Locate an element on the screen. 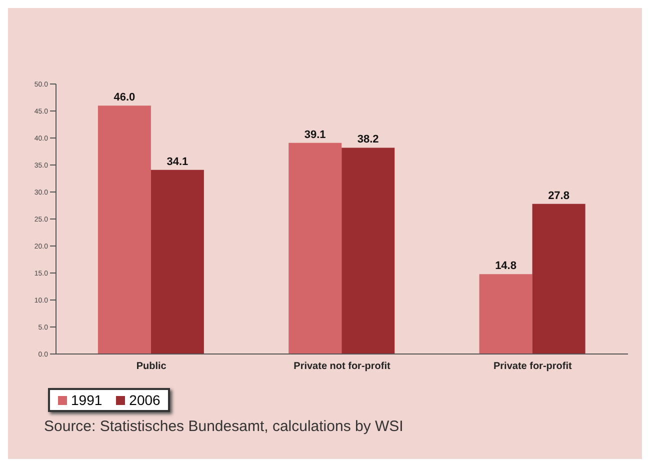 The width and height of the screenshot is (650, 467). data-label: 38.2 is located at coordinates (368, 140).